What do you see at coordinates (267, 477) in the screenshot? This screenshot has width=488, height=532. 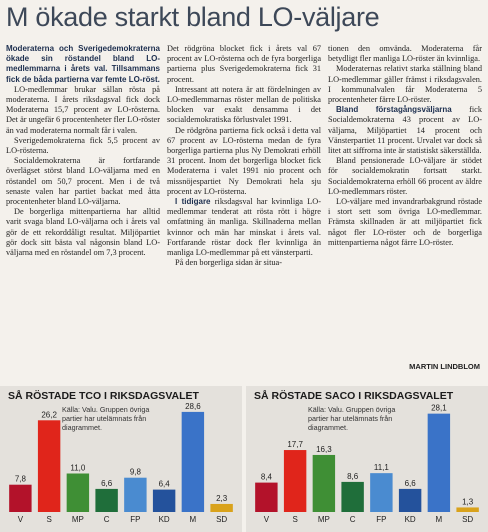 I see `value-label: 8,4` at bounding box center [267, 477].